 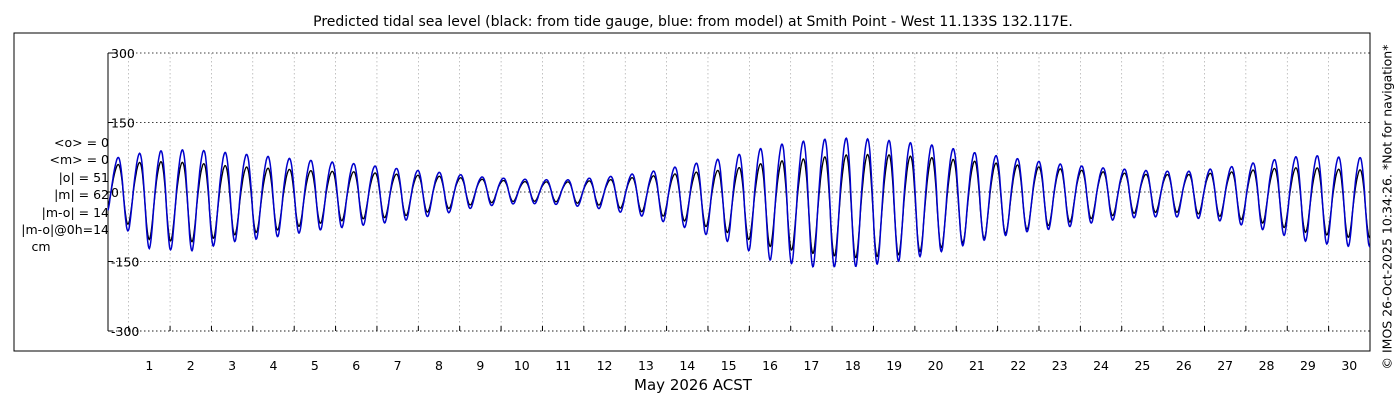 I want to click on x-tick-label: 30, so click(x=1349, y=365).